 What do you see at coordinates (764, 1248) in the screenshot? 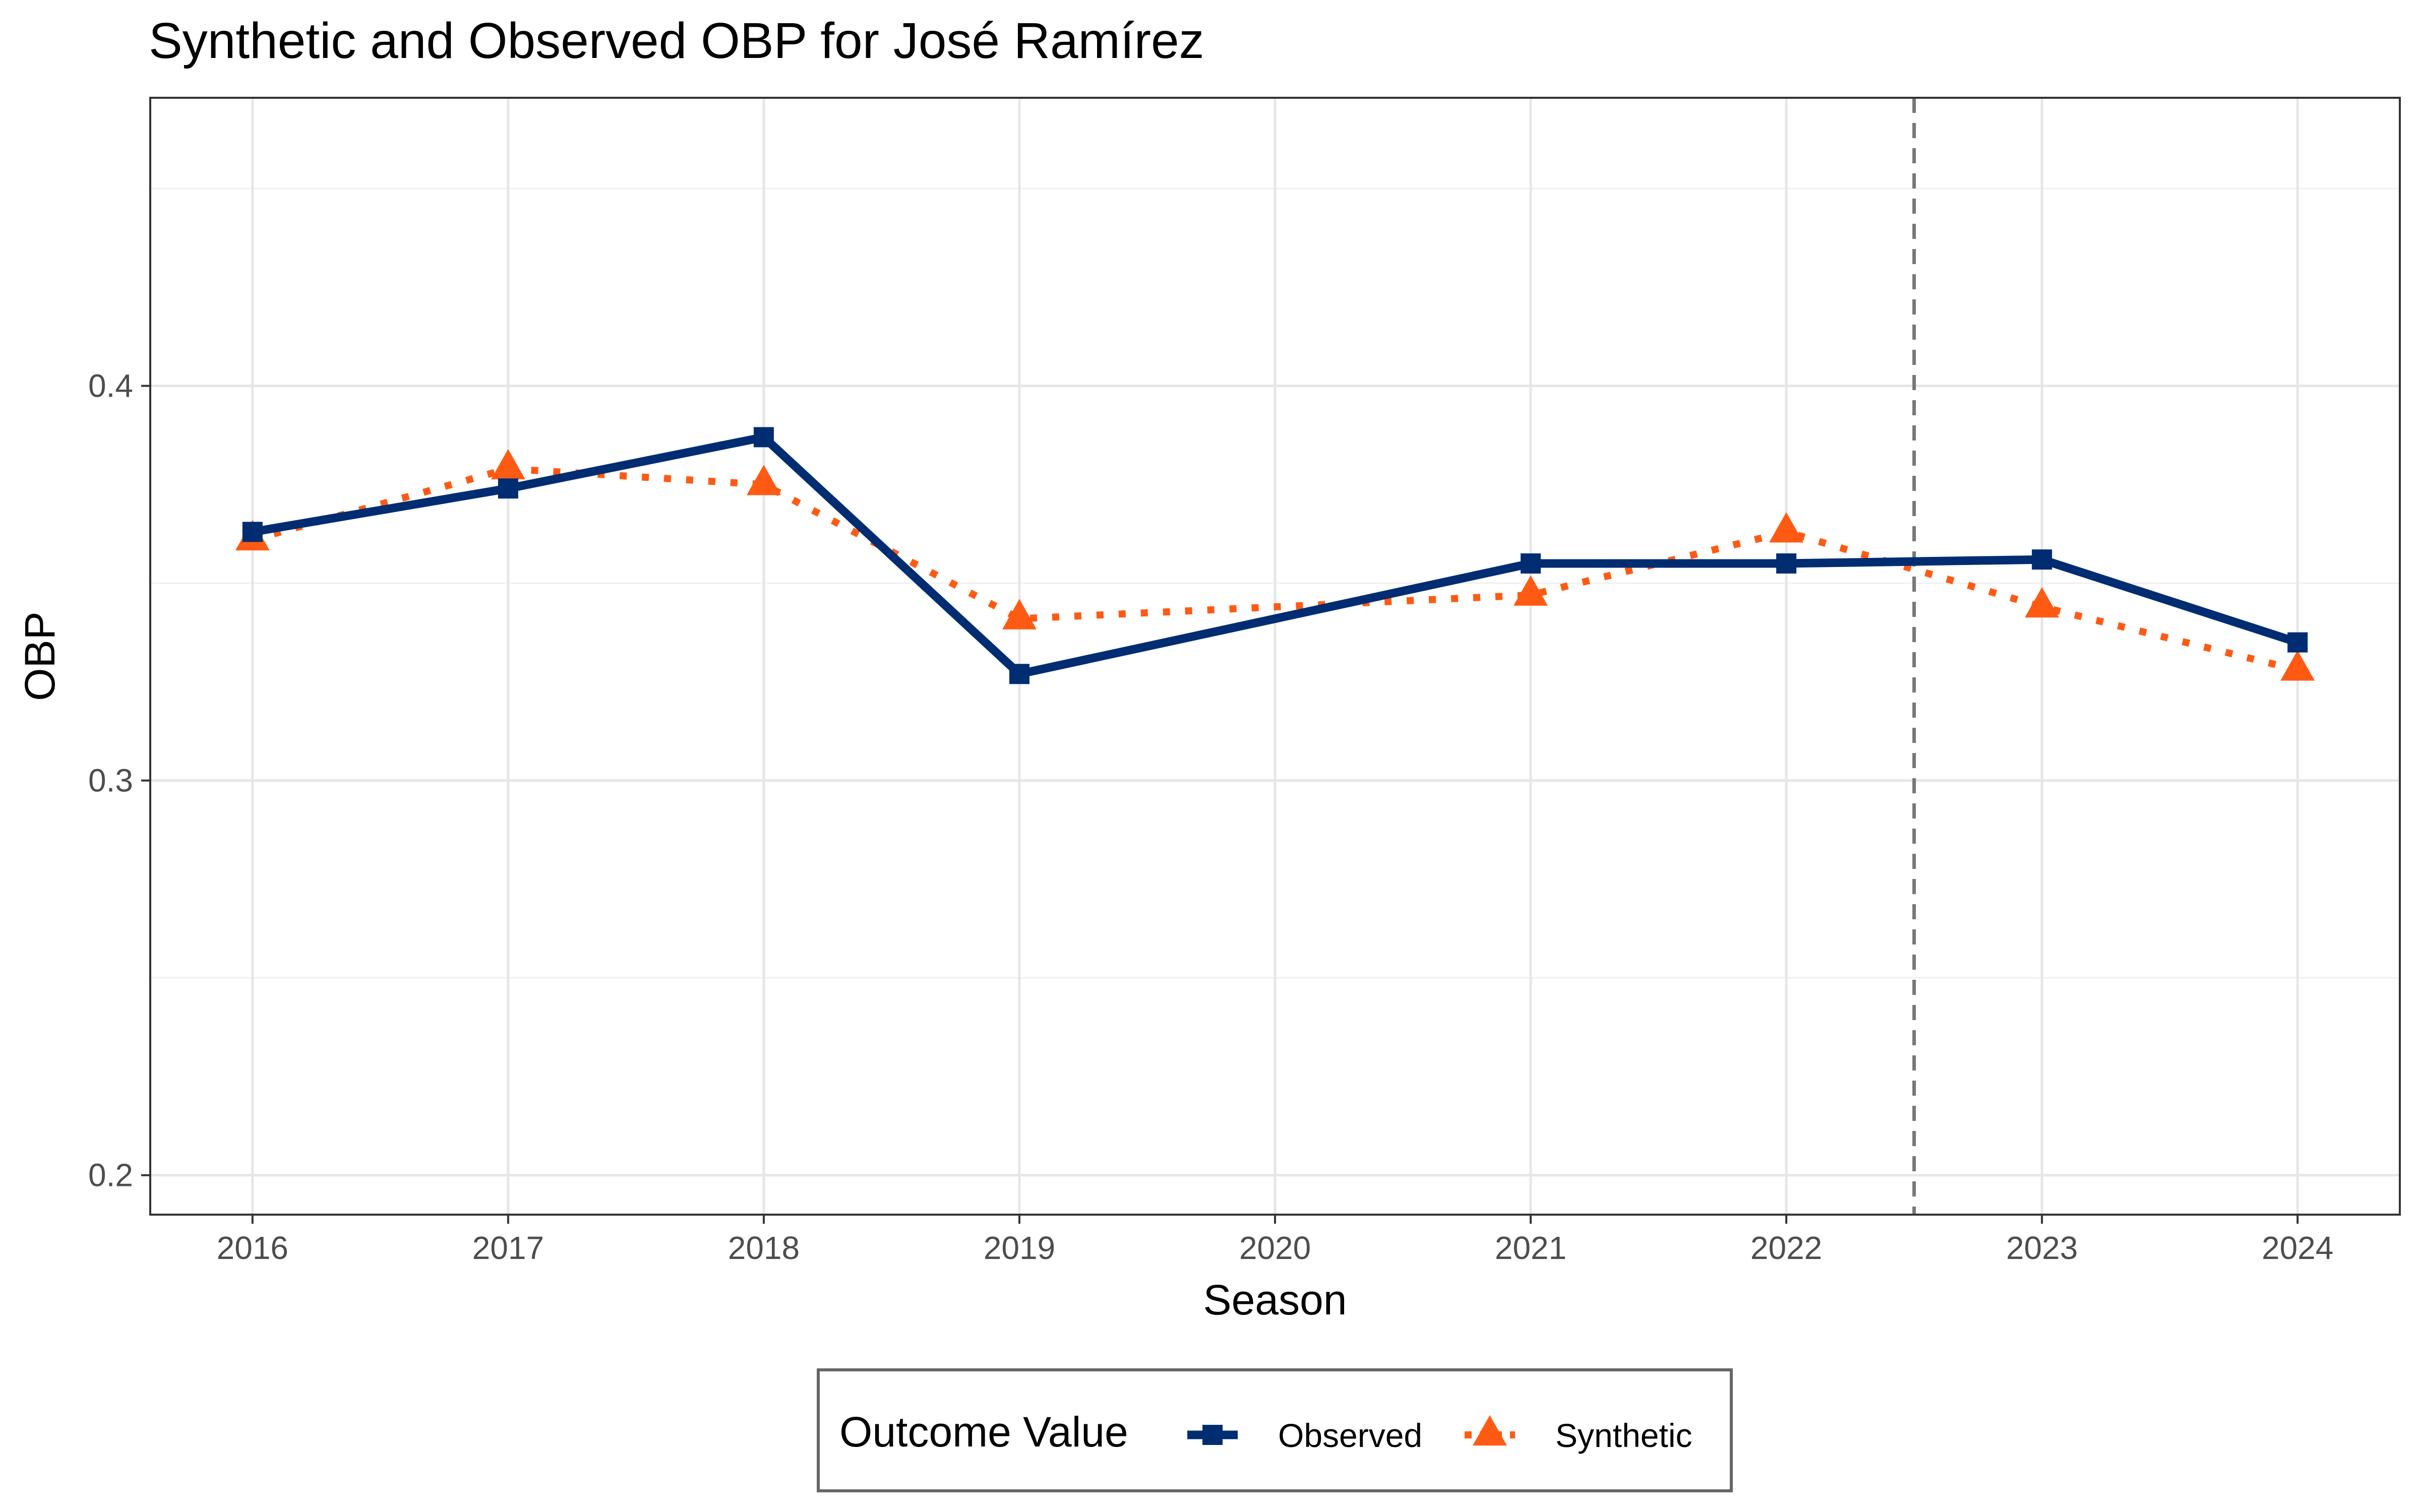
I see `x-tick-label: 2018` at bounding box center [764, 1248].